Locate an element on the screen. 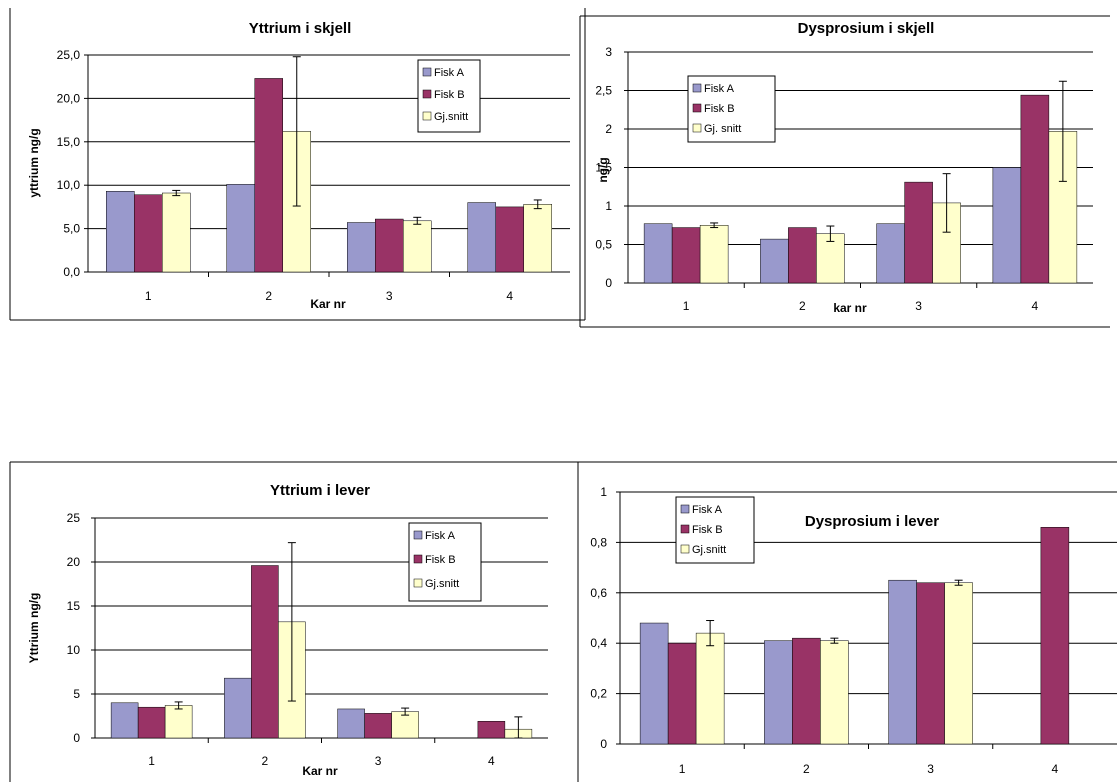 Image resolution: width=1117 pixels, height=782 pixels. legend is located at coordinates (731, 109).